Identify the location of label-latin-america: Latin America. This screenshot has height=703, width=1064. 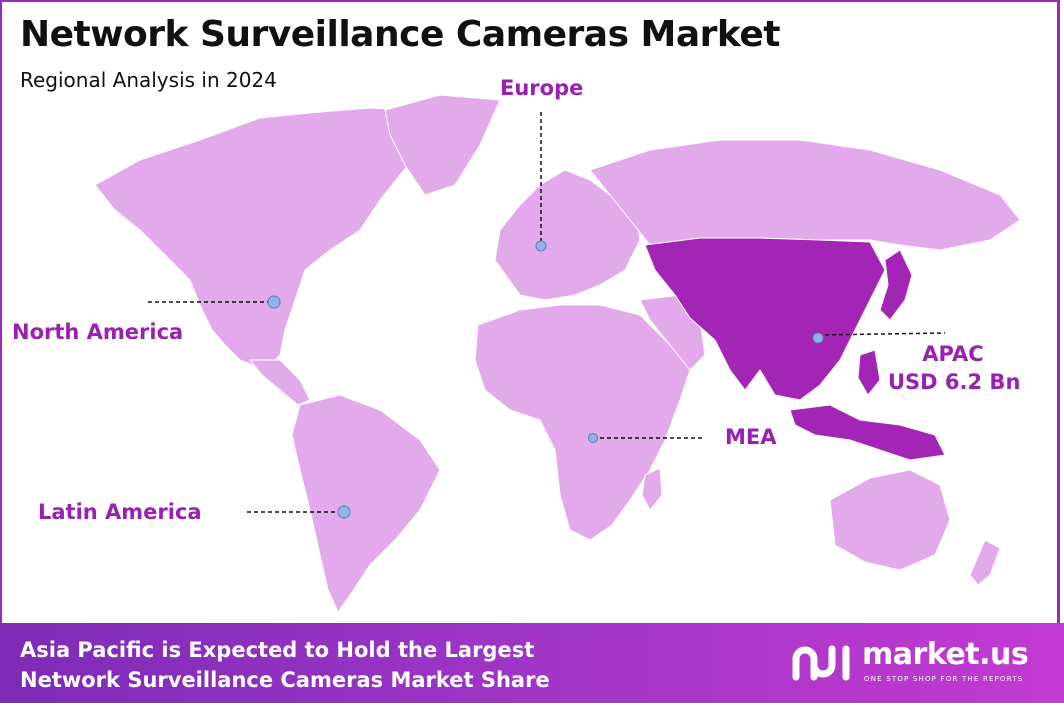
(120, 512).